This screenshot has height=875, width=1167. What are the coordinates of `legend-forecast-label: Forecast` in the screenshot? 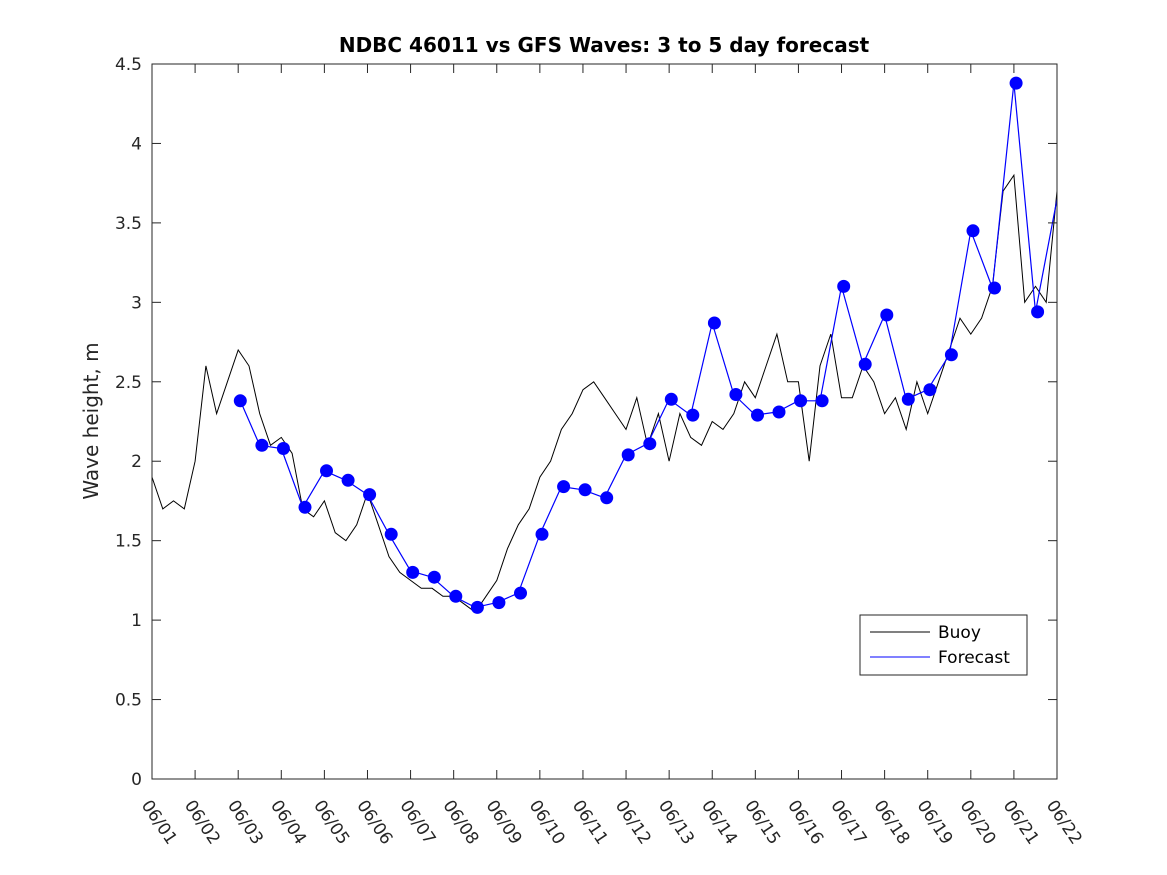 It's located at (974, 658).